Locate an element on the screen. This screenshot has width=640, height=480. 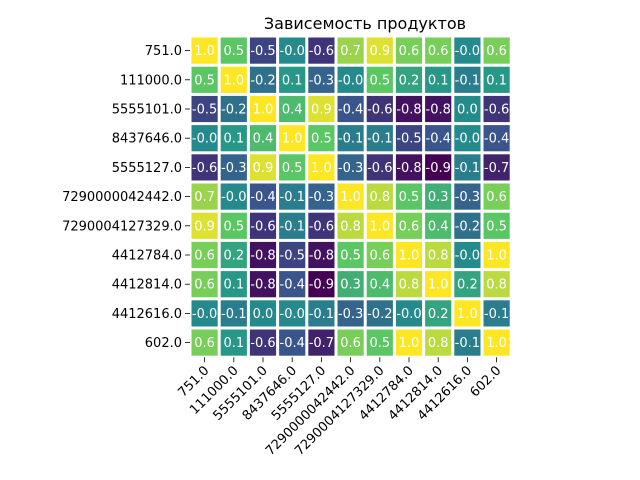
cell-value-label: 0.2 is located at coordinates (438, 314).